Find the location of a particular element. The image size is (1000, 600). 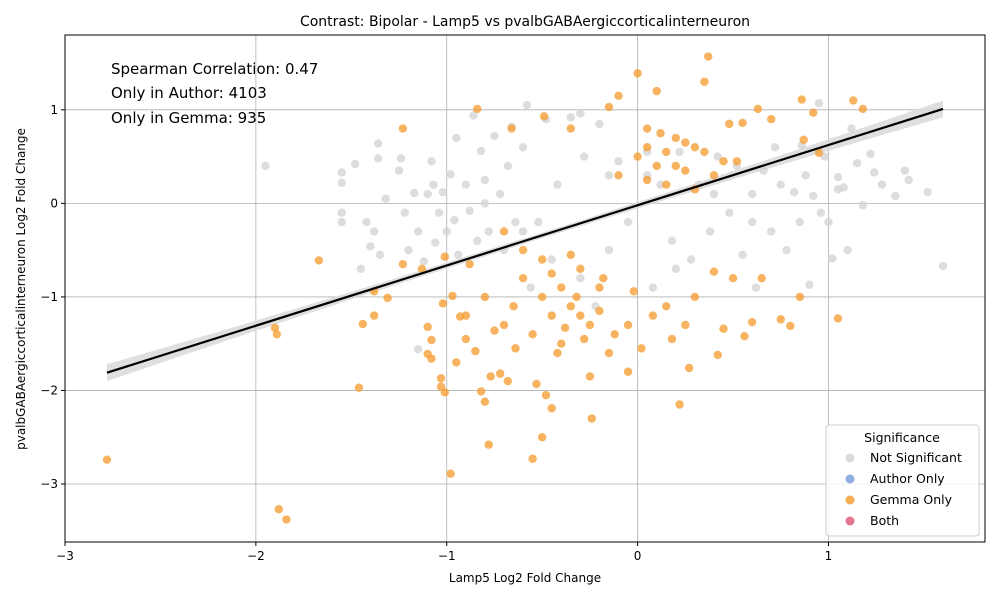

legend-marker-gemma-only is located at coordinates (850, 500).